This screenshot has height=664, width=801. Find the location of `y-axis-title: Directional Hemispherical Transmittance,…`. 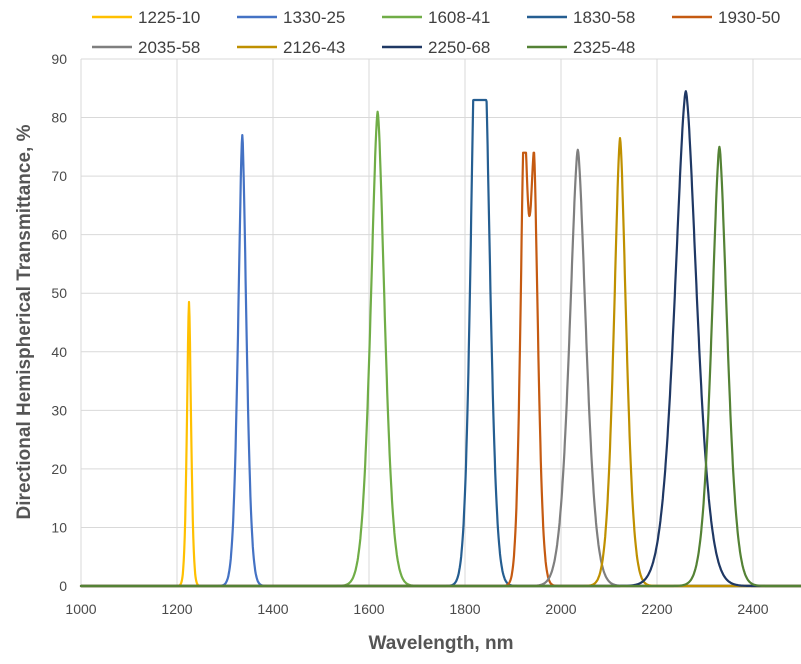

y-axis-title: Directional Hemispherical Transmittance,… is located at coordinates (24, 321).